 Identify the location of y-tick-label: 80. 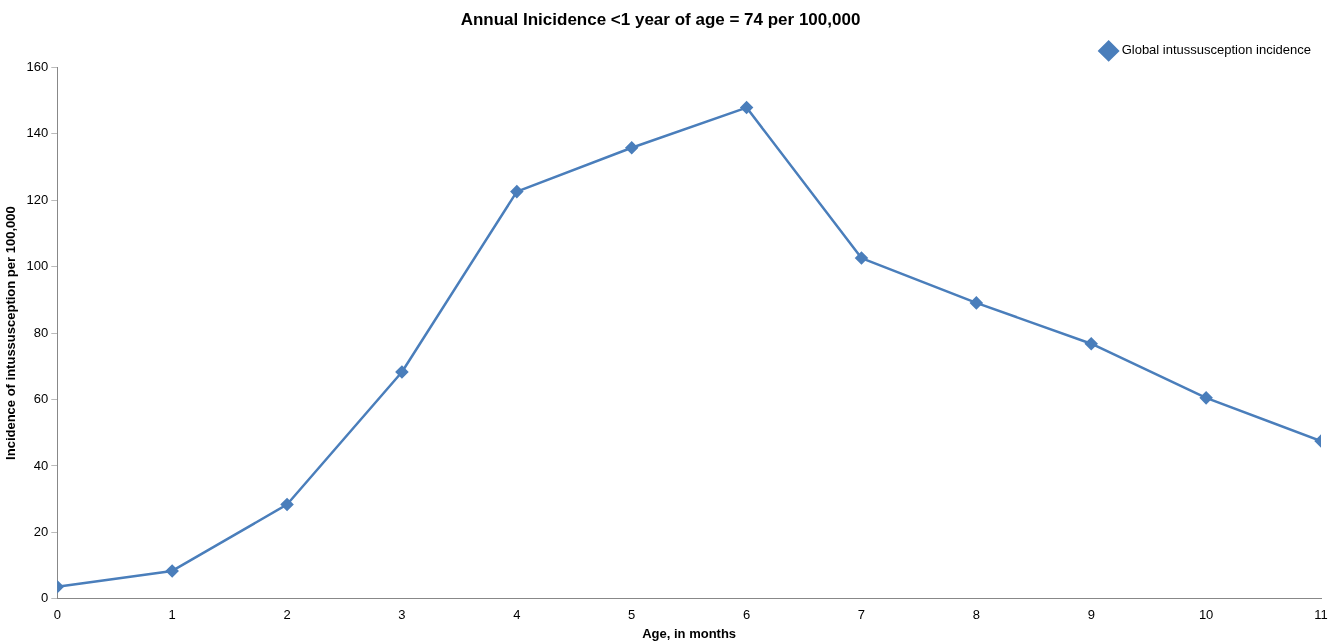
(41, 332).